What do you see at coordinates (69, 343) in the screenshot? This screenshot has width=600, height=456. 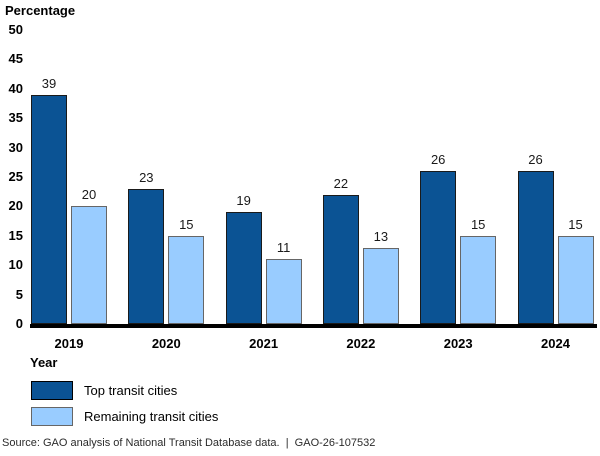 I see `x-tick-label-2019: 2019` at bounding box center [69, 343].